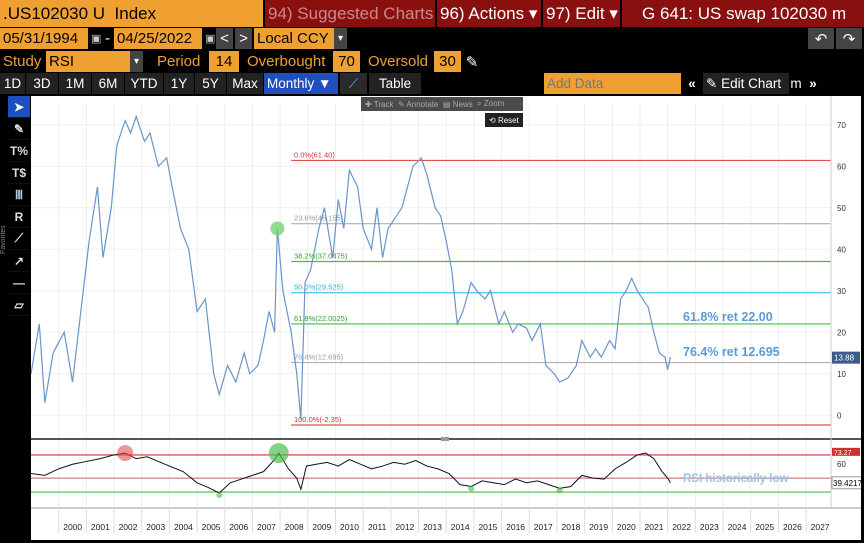 This screenshot has width=864, height=543. I want to click on security-field: .US102030 U Index, so click(131, 13).